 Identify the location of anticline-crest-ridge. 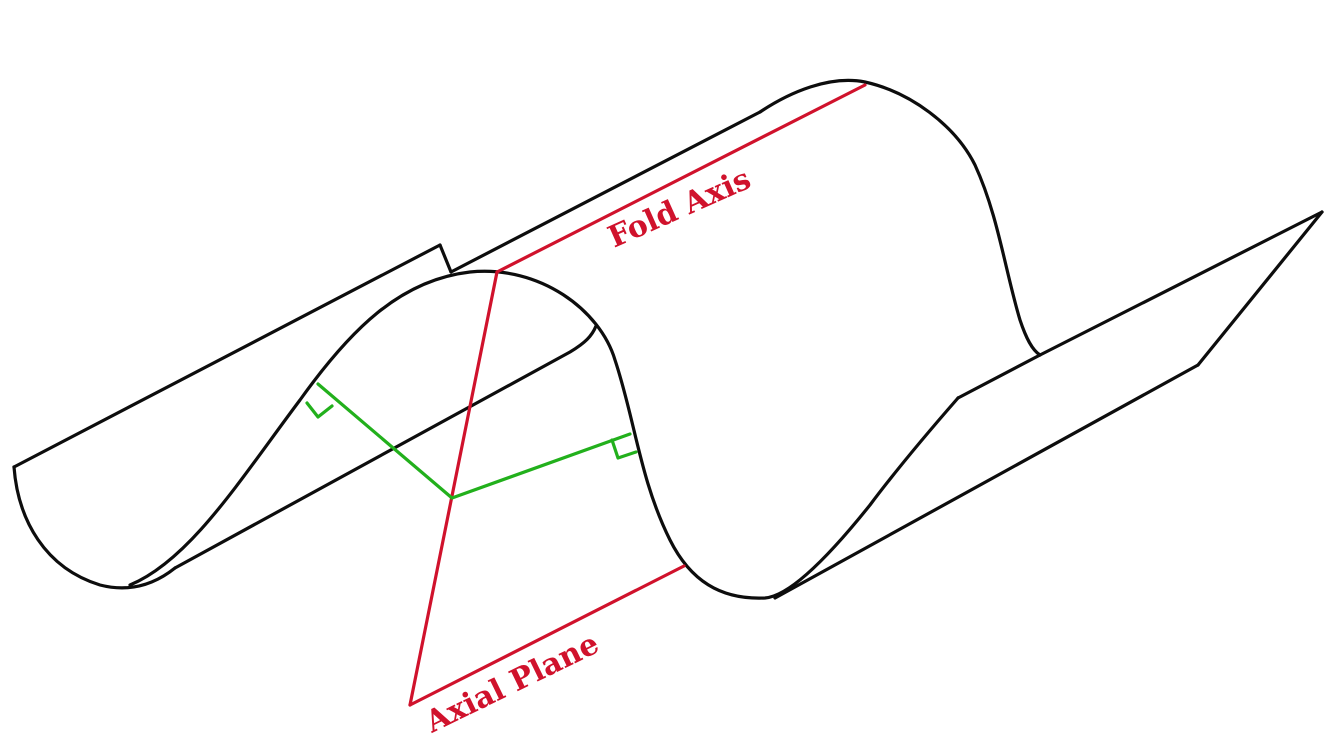
(605, 192).